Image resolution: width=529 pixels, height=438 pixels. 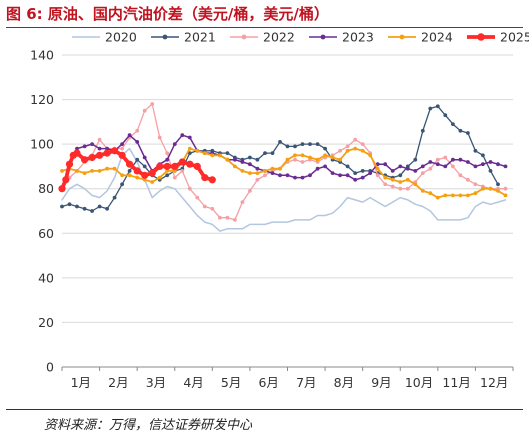 What do you see at coordinates (344, 382) in the screenshot?
I see `x-tick-label: 8月` at bounding box center [344, 382].